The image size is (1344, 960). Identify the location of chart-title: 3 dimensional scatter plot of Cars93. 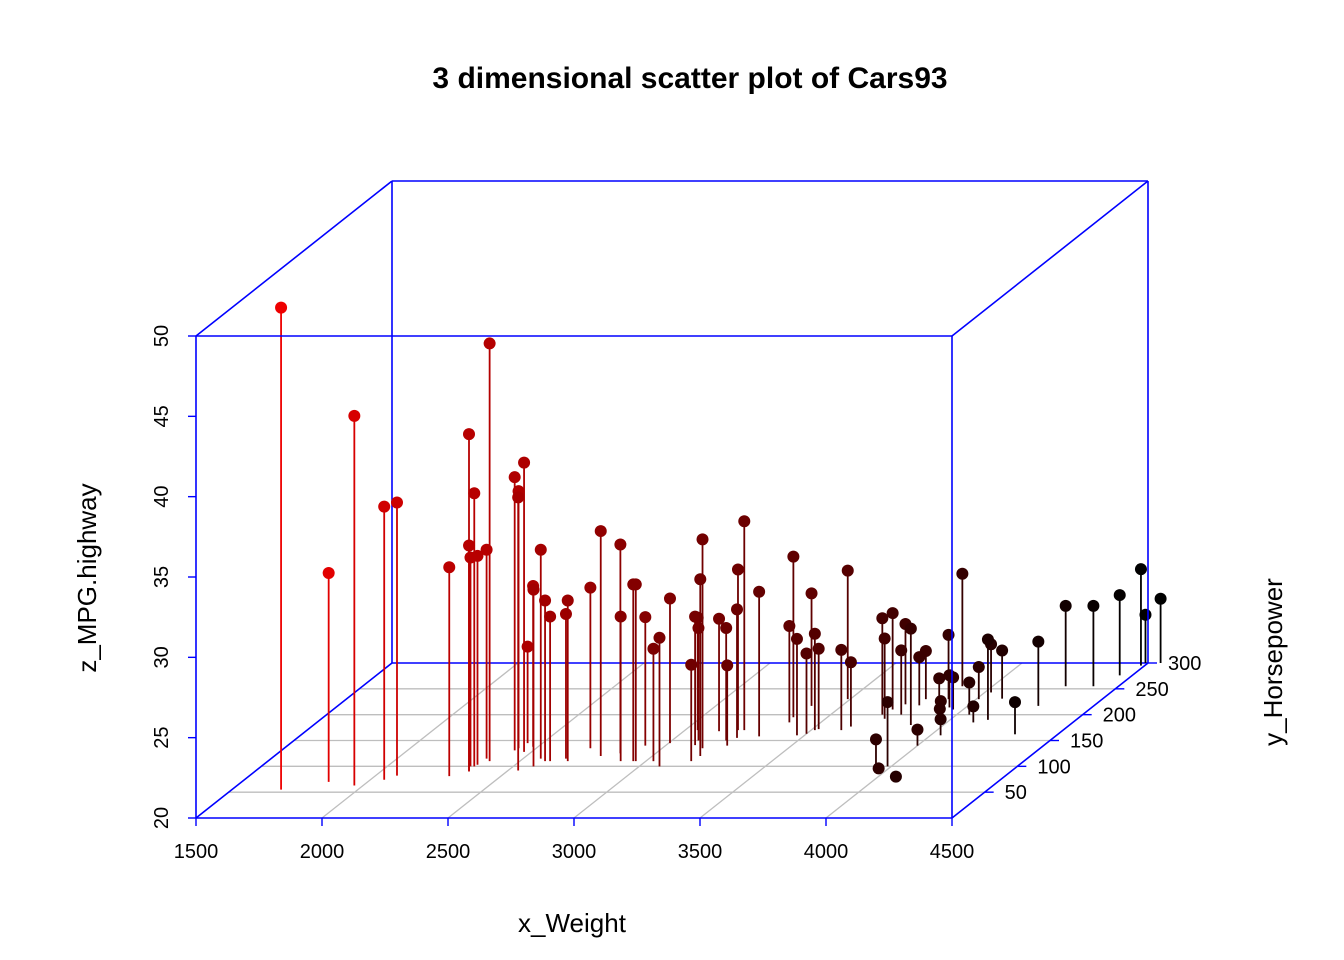
(689, 78).